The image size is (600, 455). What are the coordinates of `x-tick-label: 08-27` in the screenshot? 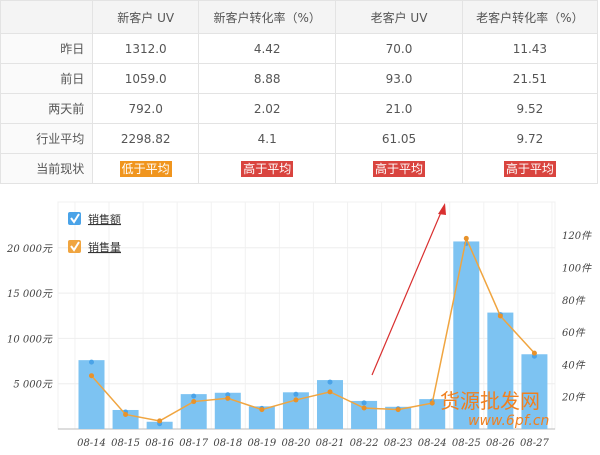 It's located at (534, 443).